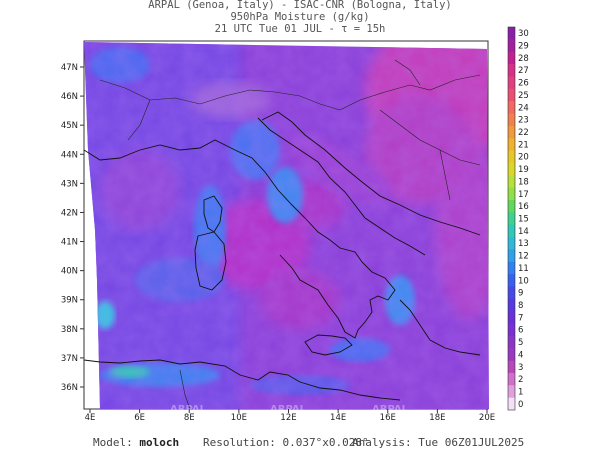 The width and height of the screenshot is (600, 450). What do you see at coordinates (139, 418) in the screenshot?
I see `lon-tick-label: 6E` at bounding box center [139, 418].